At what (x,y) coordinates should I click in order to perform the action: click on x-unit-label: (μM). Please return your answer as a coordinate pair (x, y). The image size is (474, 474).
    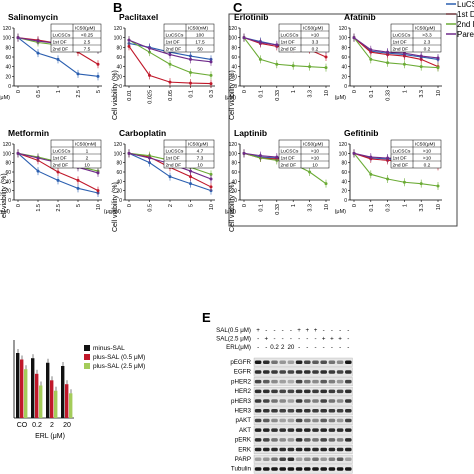
    Looking at the image, I should click on (231, 98).